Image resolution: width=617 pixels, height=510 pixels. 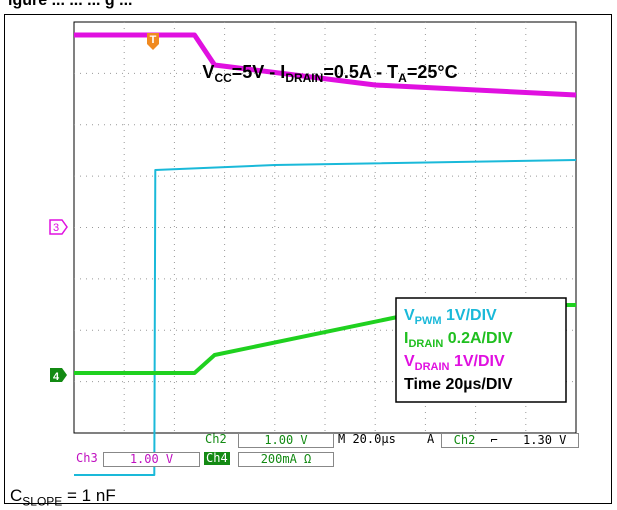 I want to click on title-vcc: V, so click(x=208, y=72).